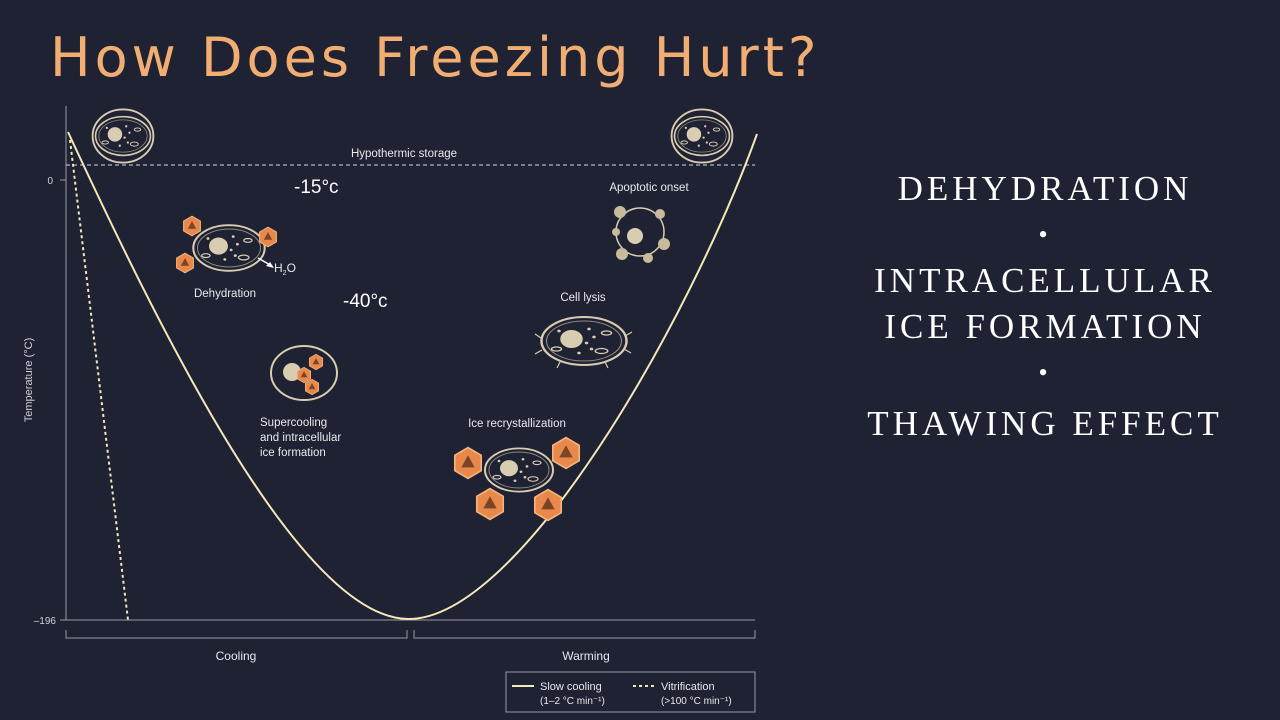 The width and height of the screenshot is (1280, 720). I want to click on point-thawing-effect: THAWING EFFECT, so click(1045, 423).